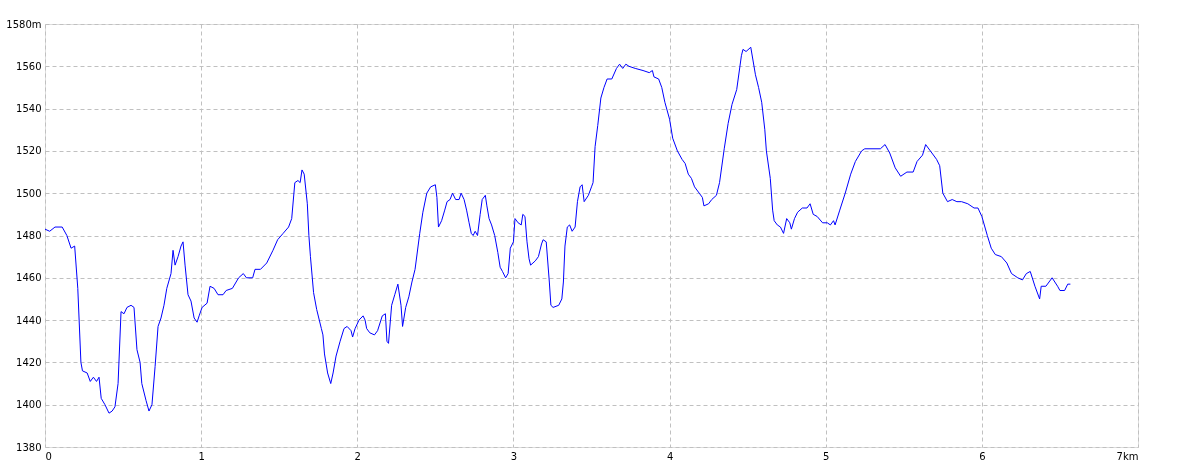 The width and height of the screenshot is (1184, 473). Describe the element at coordinates (29, 151) in the screenshot. I see `y-tick-label: 1520` at that location.